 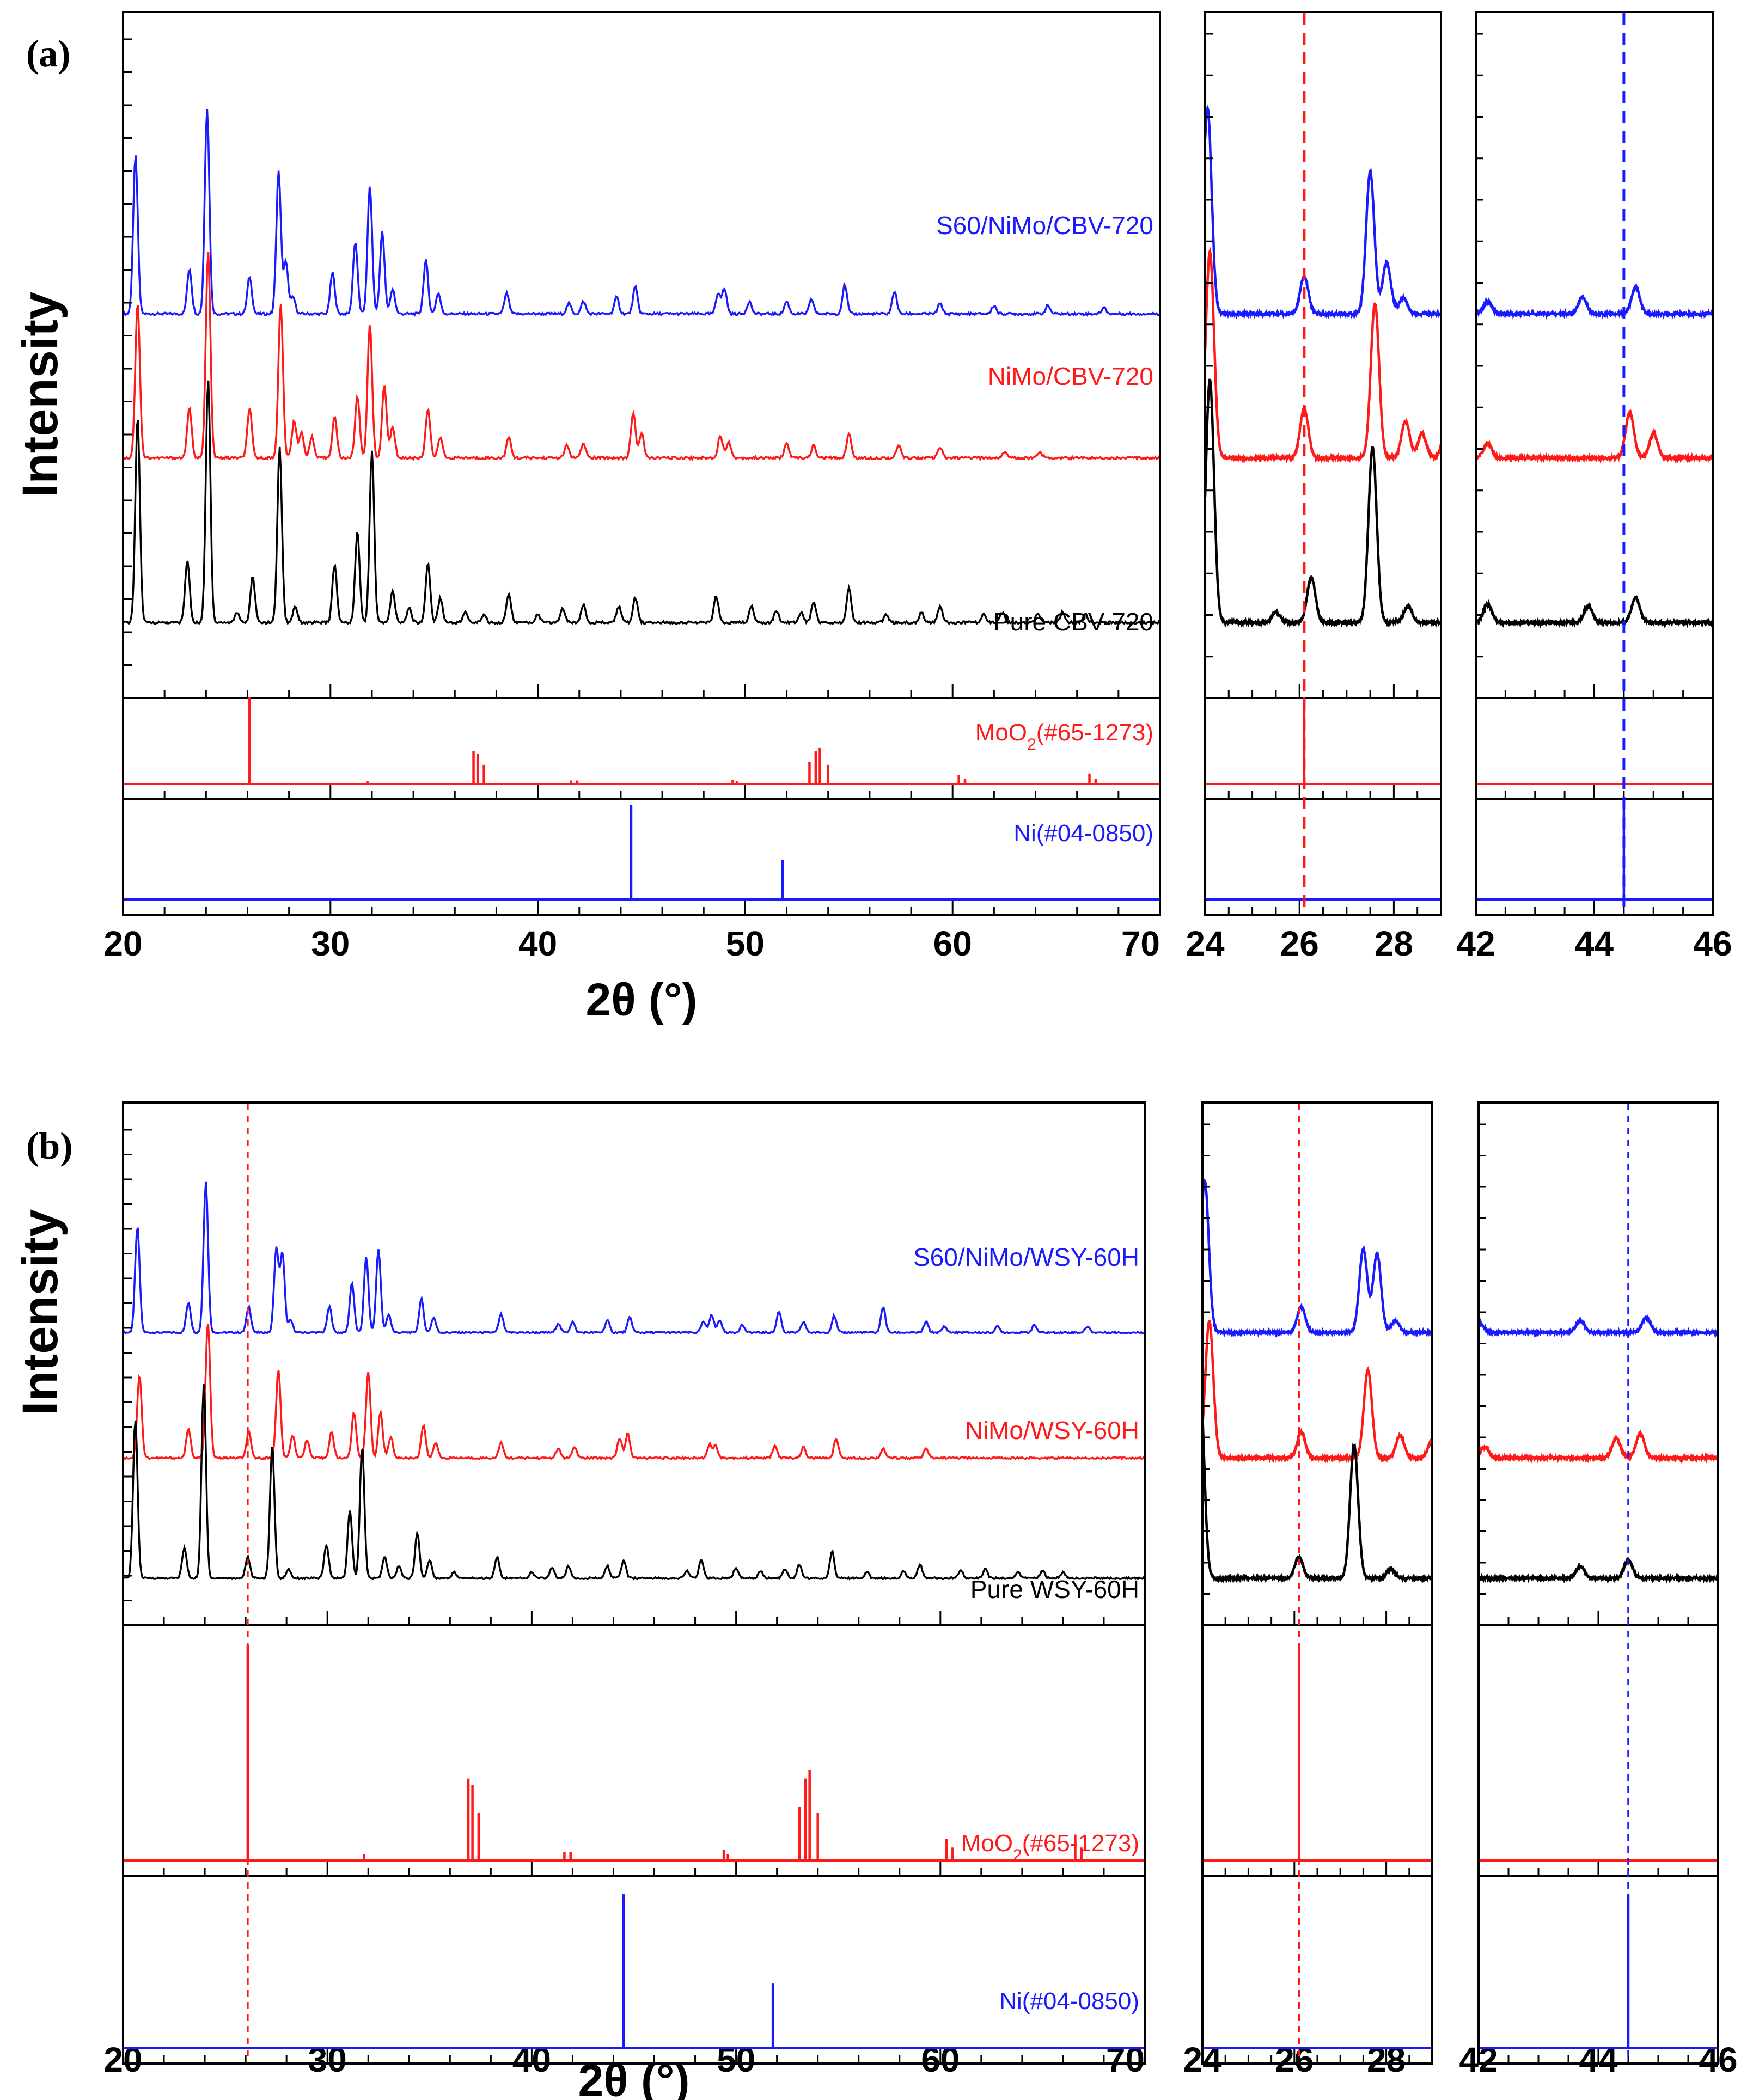 I want to click on panel-label: (b), so click(x=49, y=1146).